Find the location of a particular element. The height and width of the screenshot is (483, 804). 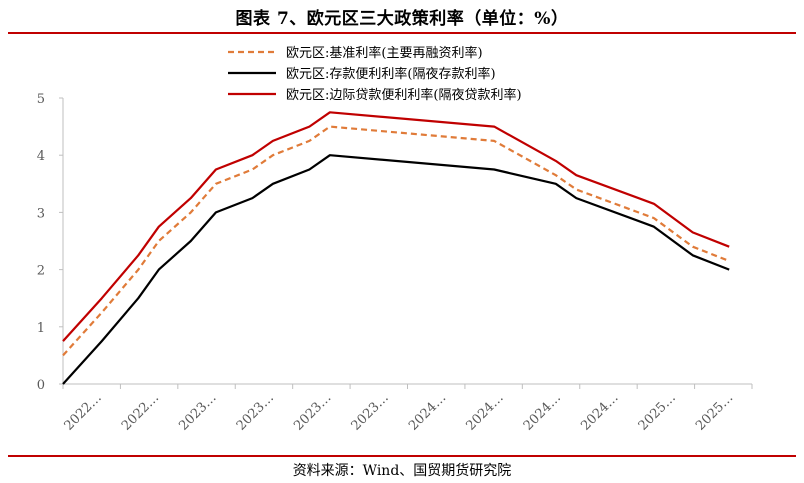

chart-title: 图表 7、欧元区三大政策利率（单位：%） is located at coordinates (402, 19).